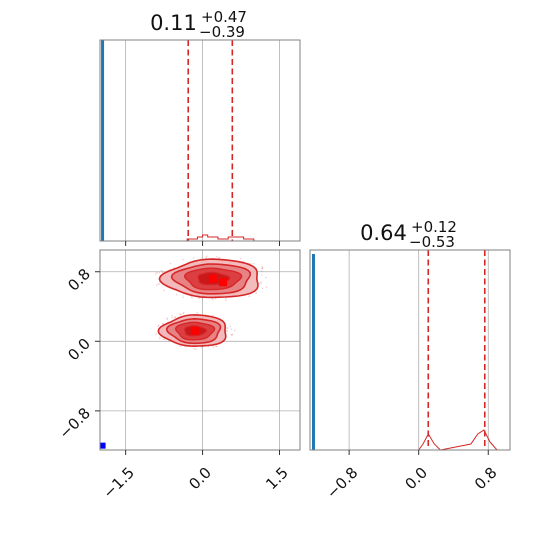  What do you see at coordinates (178, 140) in the screenshot?
I see `marginal-x-histogram` at bounding box center [178, 140].